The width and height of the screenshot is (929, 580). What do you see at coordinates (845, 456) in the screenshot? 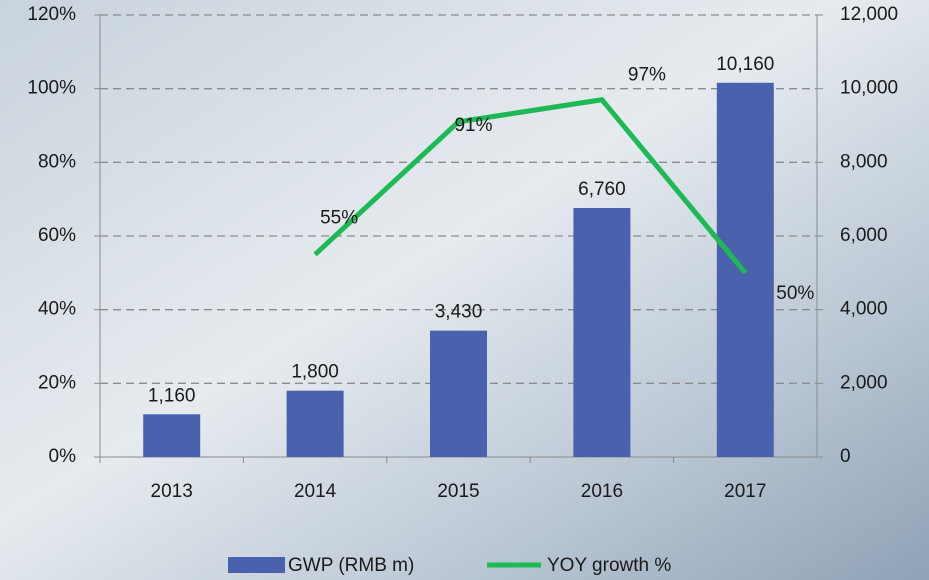
I see `y2-tick-label: 0` at bounding box center [845, 456].